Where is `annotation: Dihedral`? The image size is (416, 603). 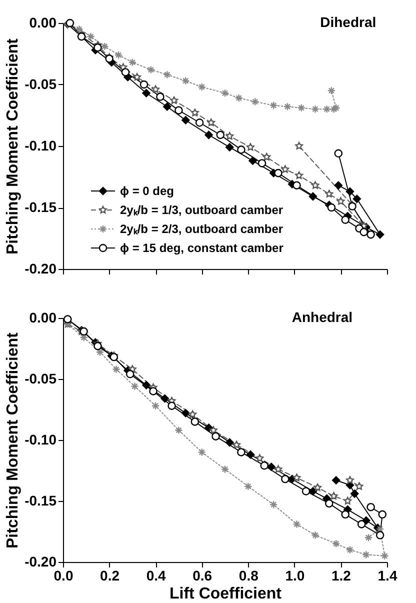 annotation: Dihedral is located at coordinates (348, 22).